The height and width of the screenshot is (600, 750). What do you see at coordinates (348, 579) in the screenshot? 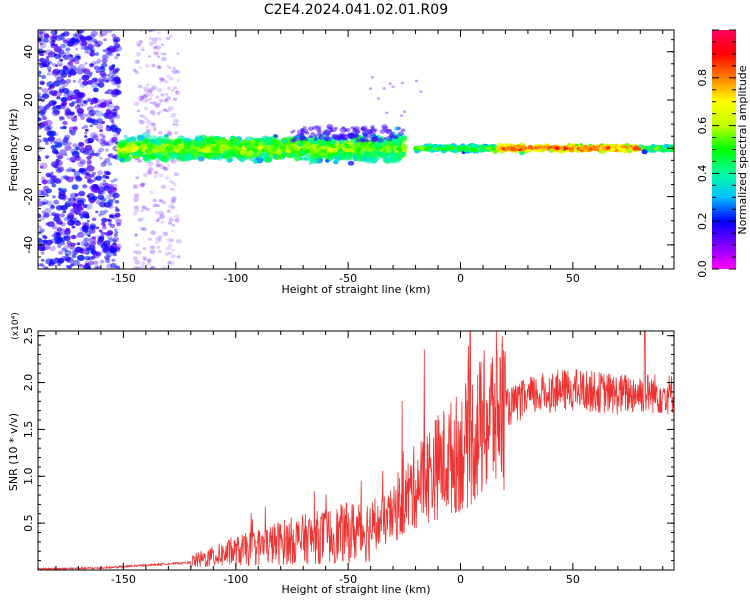
I see `x-tick-label: -50` at bounding box center [348, 579].